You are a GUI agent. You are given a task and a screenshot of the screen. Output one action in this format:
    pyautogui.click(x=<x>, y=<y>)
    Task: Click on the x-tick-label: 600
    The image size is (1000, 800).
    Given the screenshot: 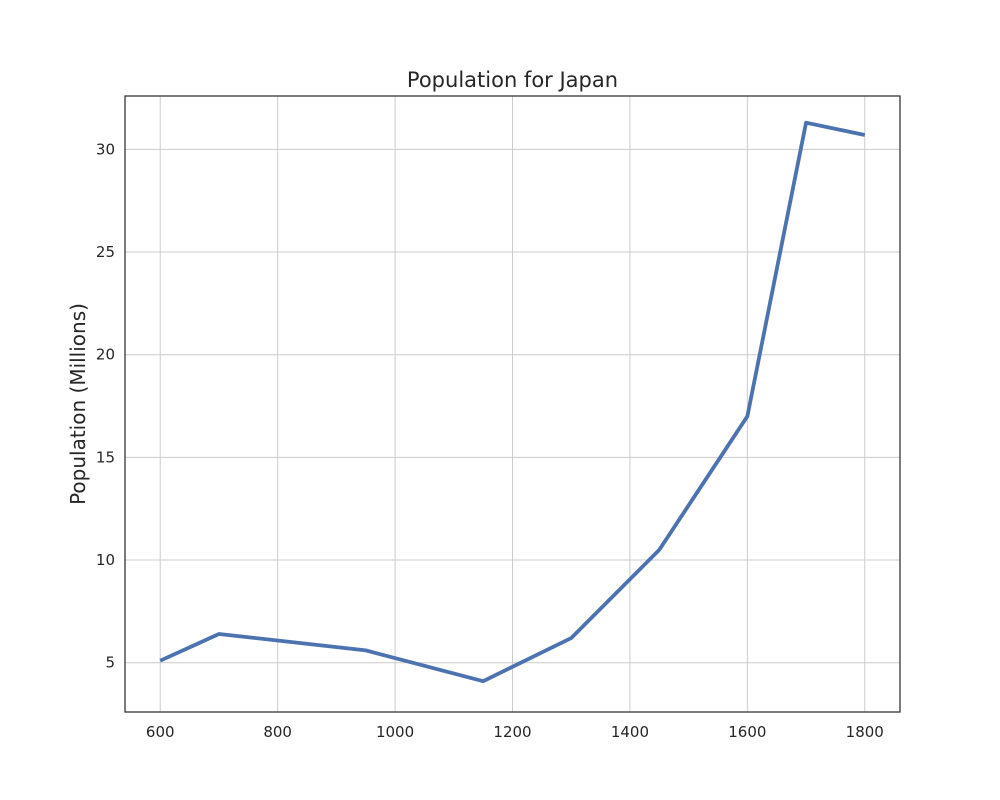 What is the action you would take?
    pyautogui.click(x=160, y=732)
    